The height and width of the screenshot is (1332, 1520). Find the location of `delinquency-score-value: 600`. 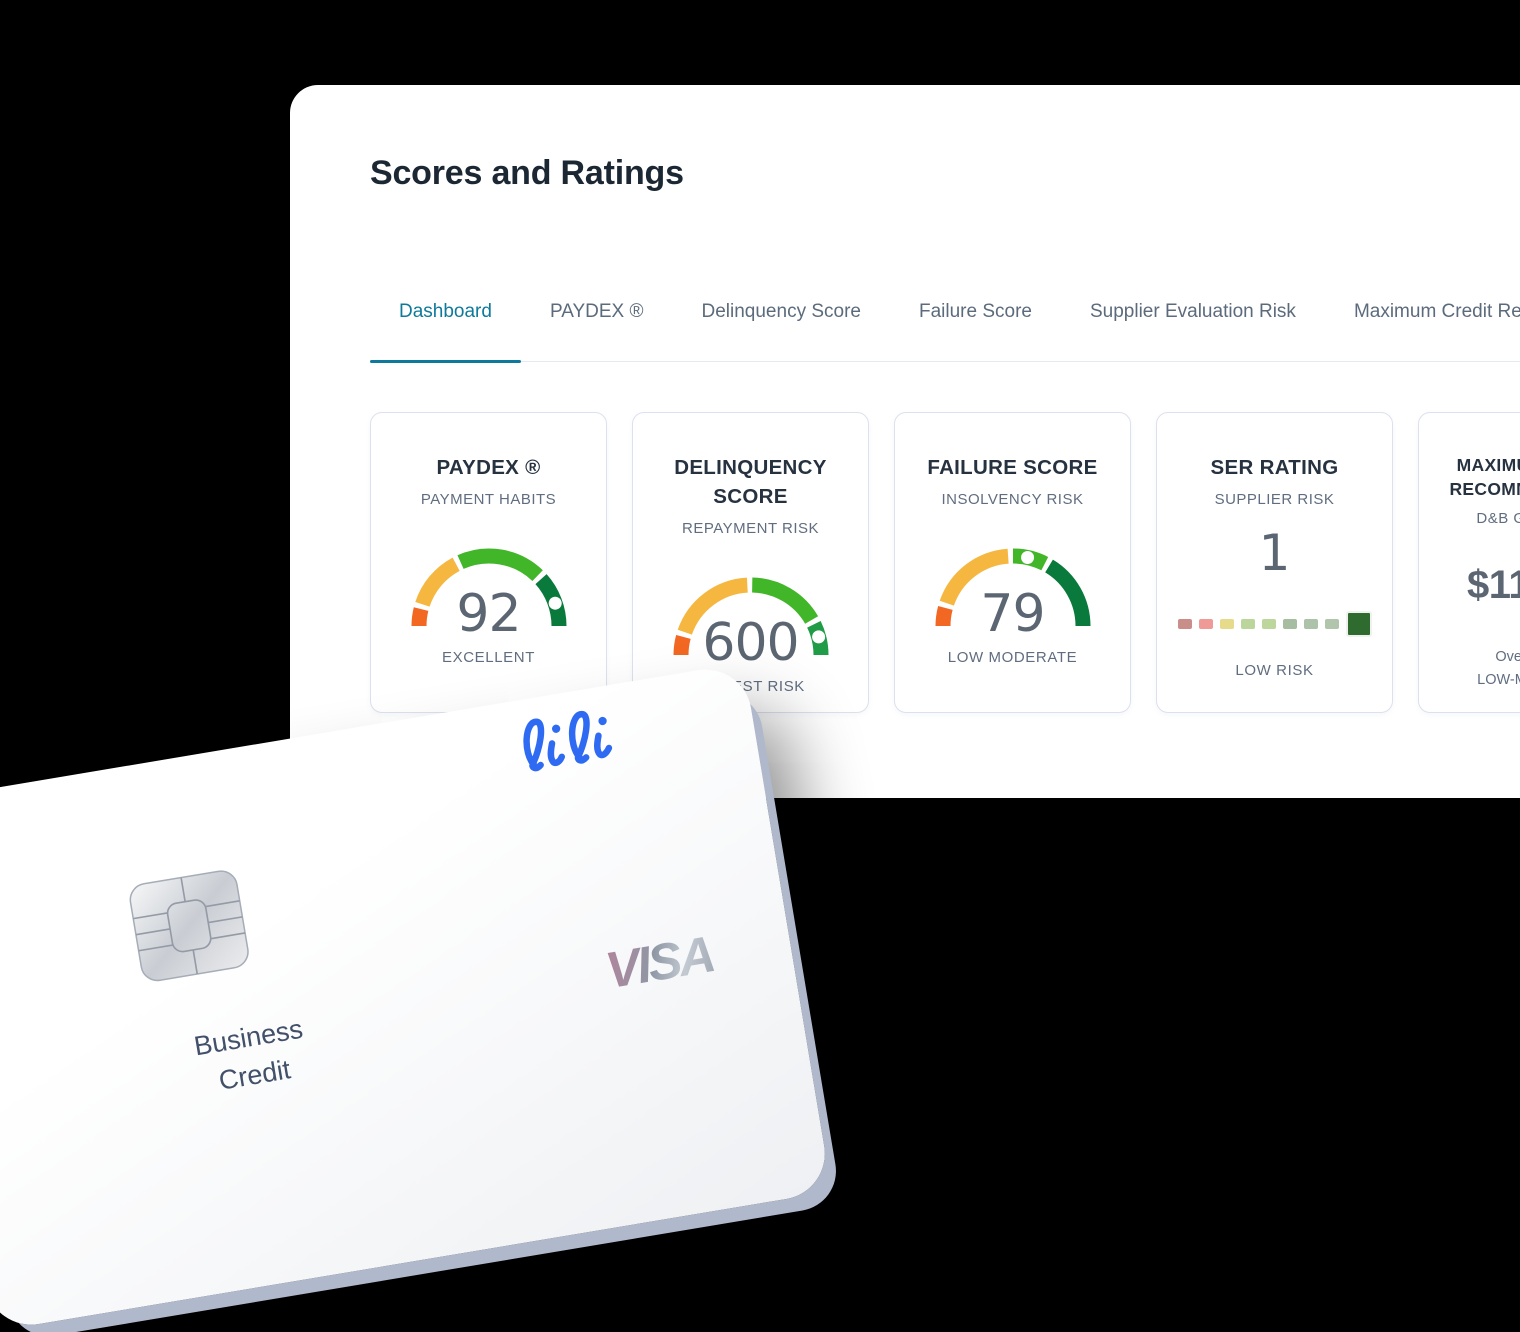

delinquency-score-value: 600 is located at coordinates (750, 643).